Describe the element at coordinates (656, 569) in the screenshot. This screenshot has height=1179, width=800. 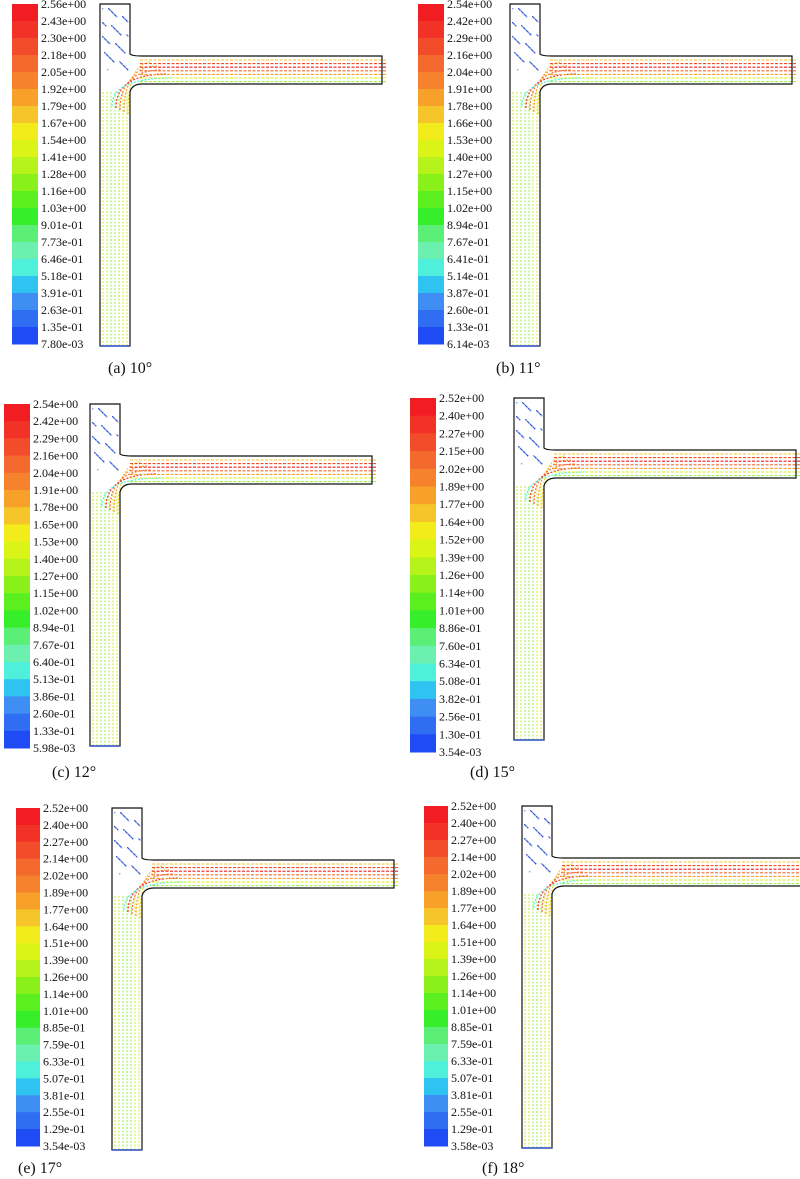
I see `velocity-field` at that location.